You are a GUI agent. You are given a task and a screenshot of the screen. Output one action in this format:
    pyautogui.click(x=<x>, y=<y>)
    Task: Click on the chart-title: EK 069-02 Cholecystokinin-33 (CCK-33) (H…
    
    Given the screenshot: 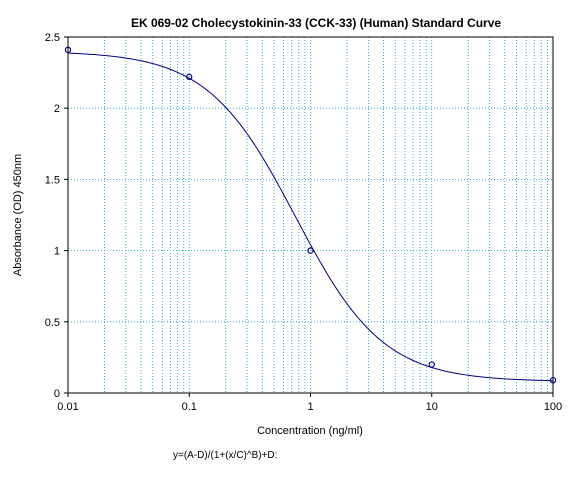 What is the action you would take?
    pyautogui.click(x=316, y=23)
    